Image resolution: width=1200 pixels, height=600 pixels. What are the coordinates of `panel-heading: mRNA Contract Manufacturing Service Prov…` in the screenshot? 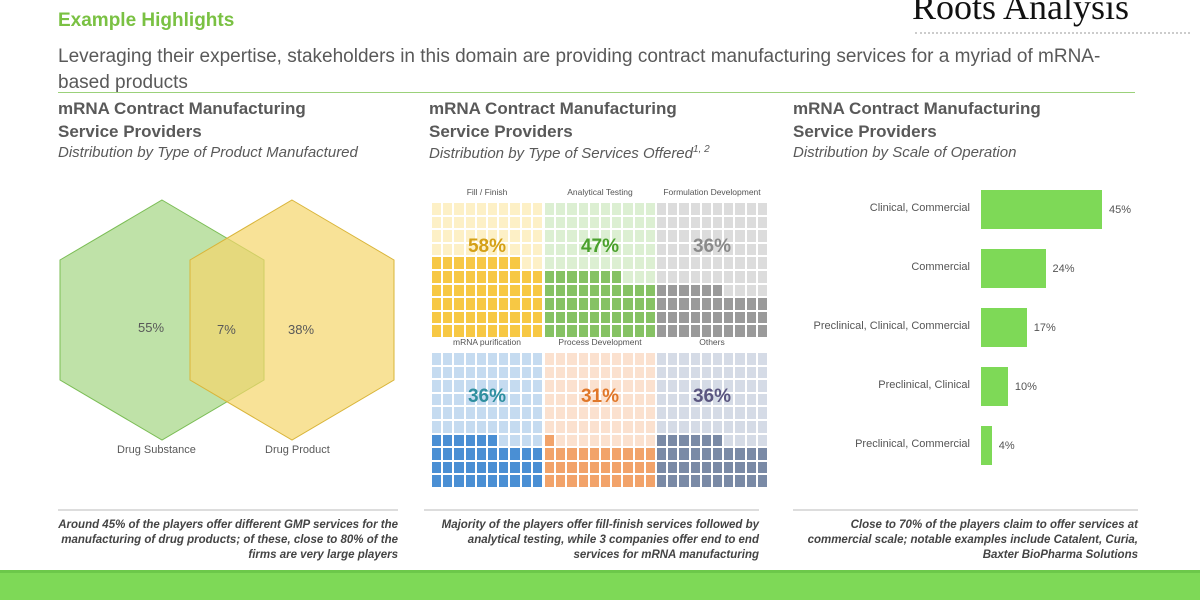 It's located at (553, 120).